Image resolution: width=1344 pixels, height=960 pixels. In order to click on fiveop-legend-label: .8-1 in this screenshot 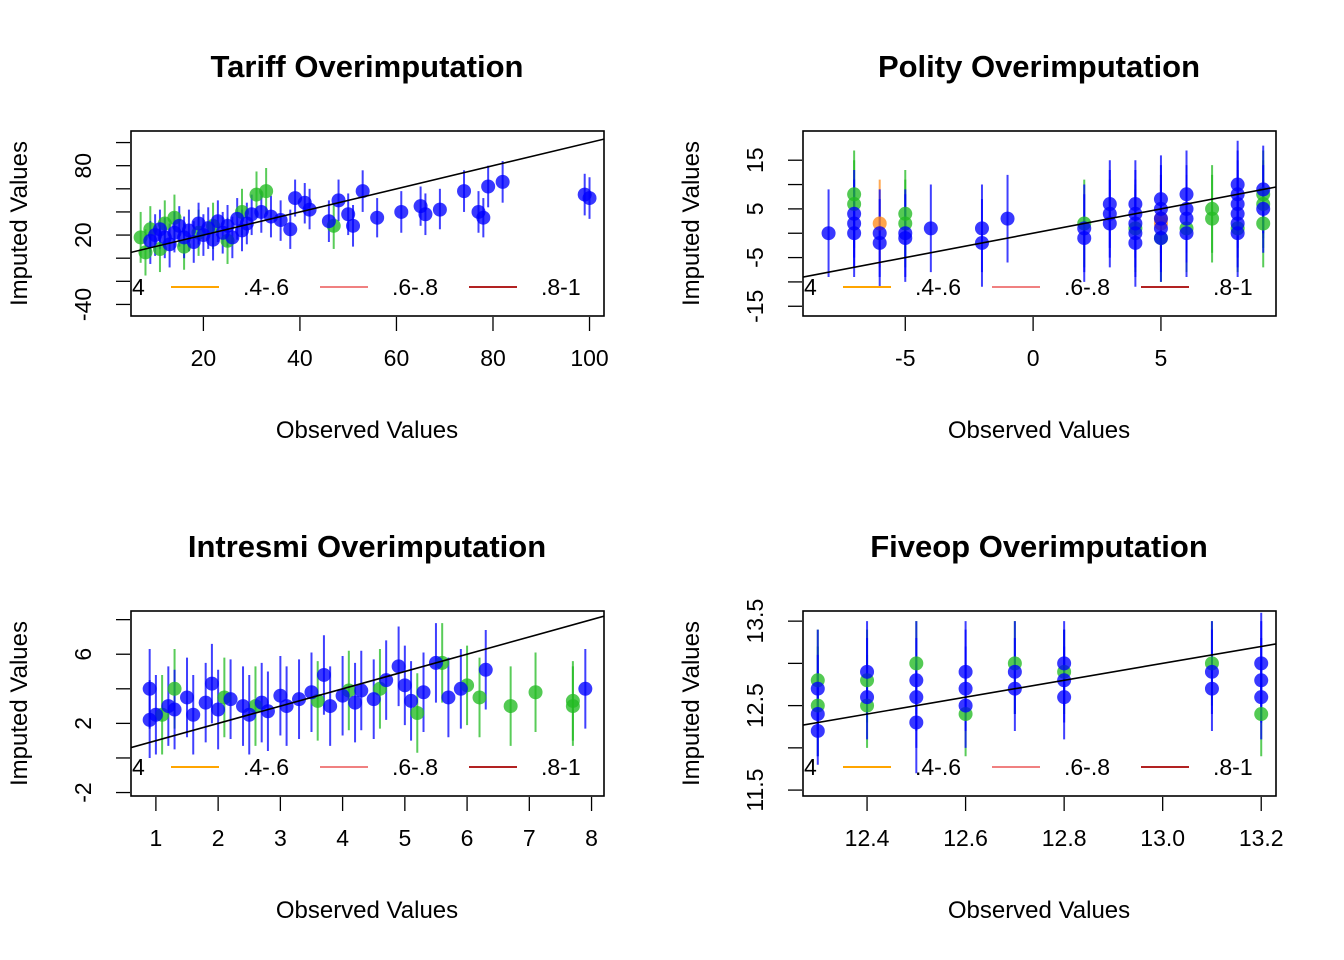, I will do `click(1233, 767)`.